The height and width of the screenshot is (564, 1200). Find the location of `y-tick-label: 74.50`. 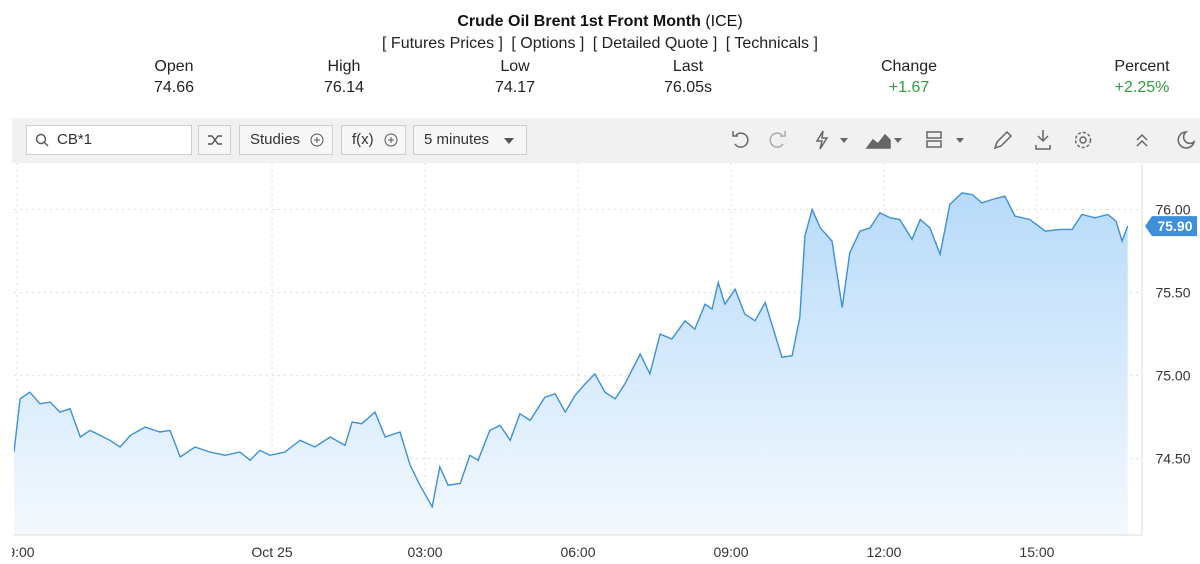

y-tick-label: 74.50 is located at coordinates (1172, 459).